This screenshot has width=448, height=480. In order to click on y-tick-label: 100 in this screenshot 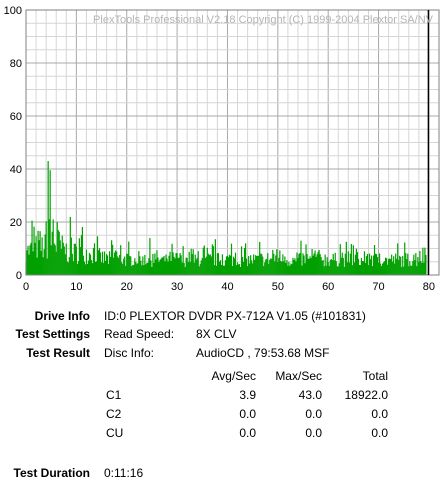, I will do `click(13, 11)`.